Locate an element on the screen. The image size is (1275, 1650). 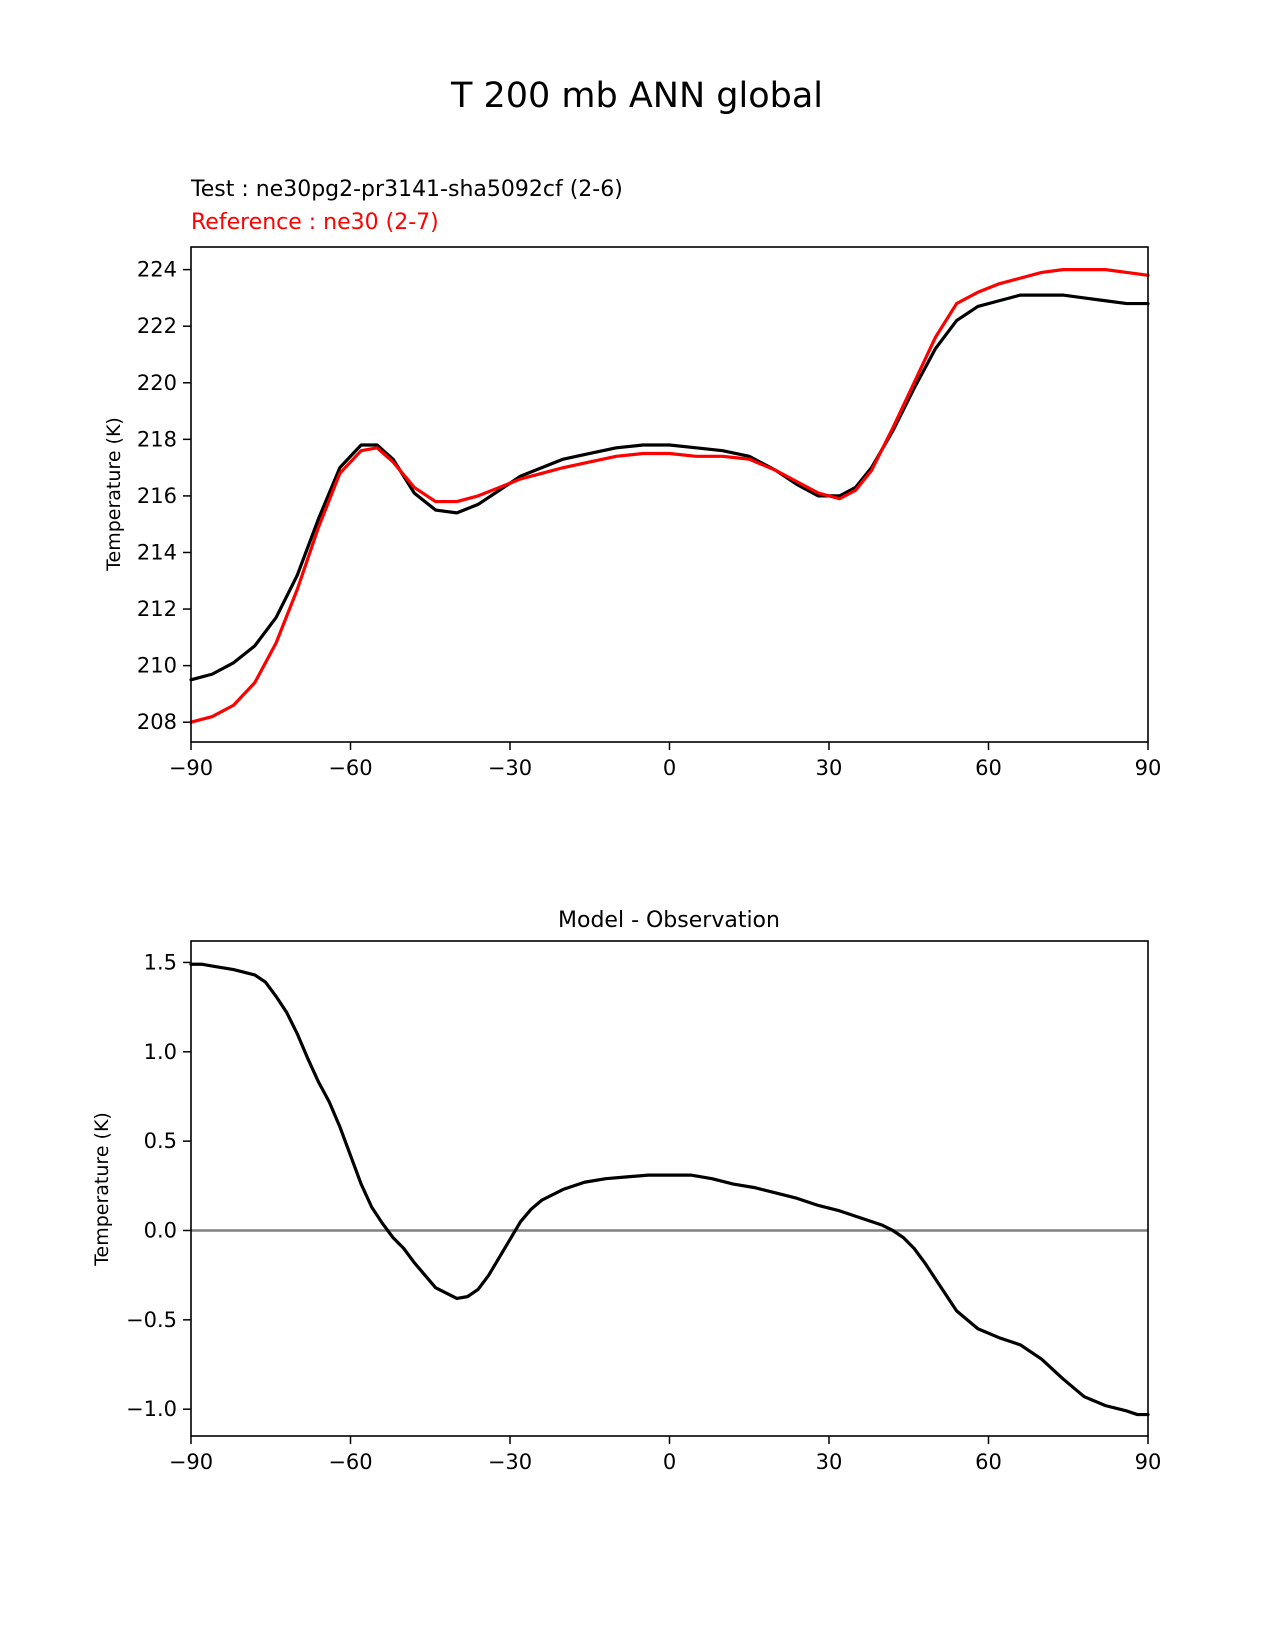
y-tick-label: 218 is located at coordinates (157, 439).